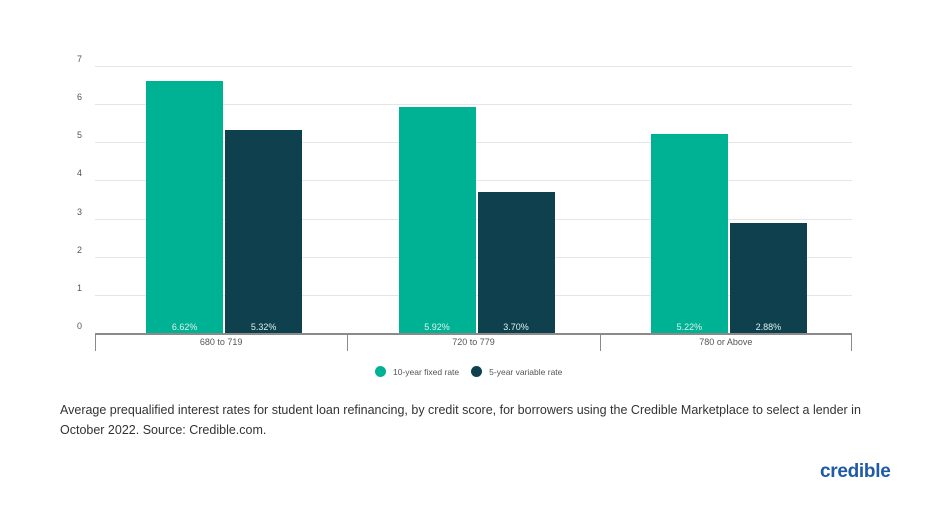 The image size is (932, 524). I want to click on bar-value-label: 2.88%, so click(768, 327).